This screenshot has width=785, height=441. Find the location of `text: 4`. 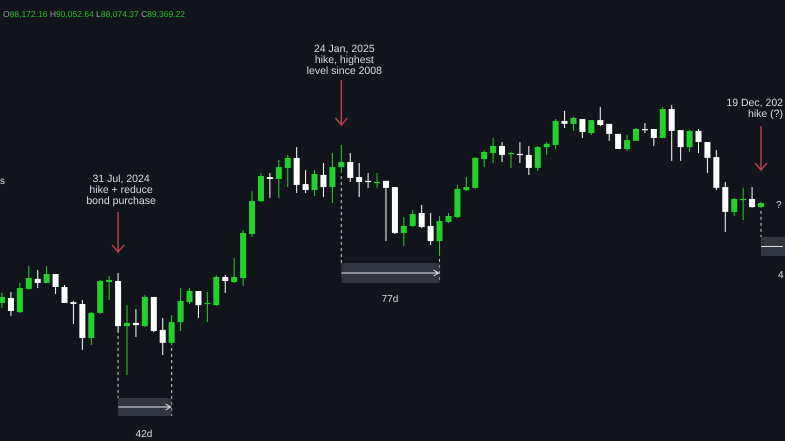

text: 4 is located at coordinates (781, 275).